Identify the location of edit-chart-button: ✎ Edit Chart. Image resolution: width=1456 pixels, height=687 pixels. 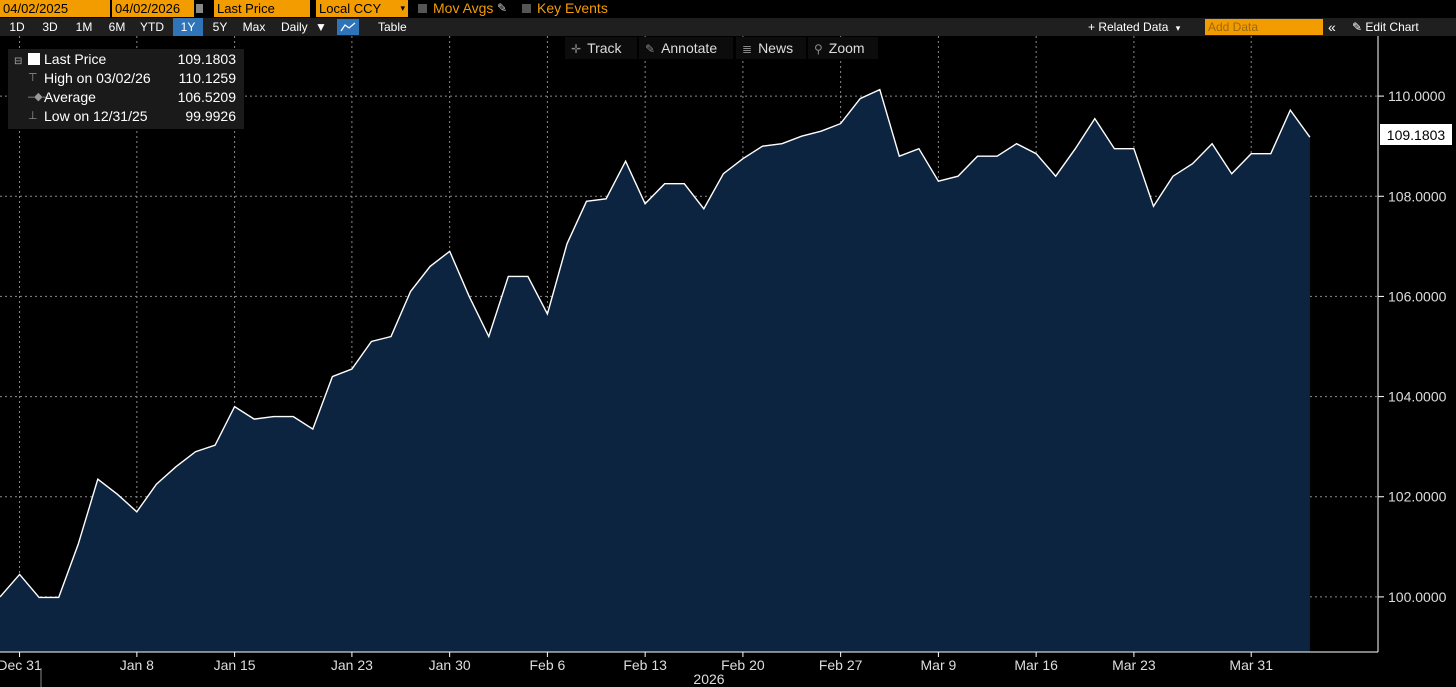
(1385, 27).